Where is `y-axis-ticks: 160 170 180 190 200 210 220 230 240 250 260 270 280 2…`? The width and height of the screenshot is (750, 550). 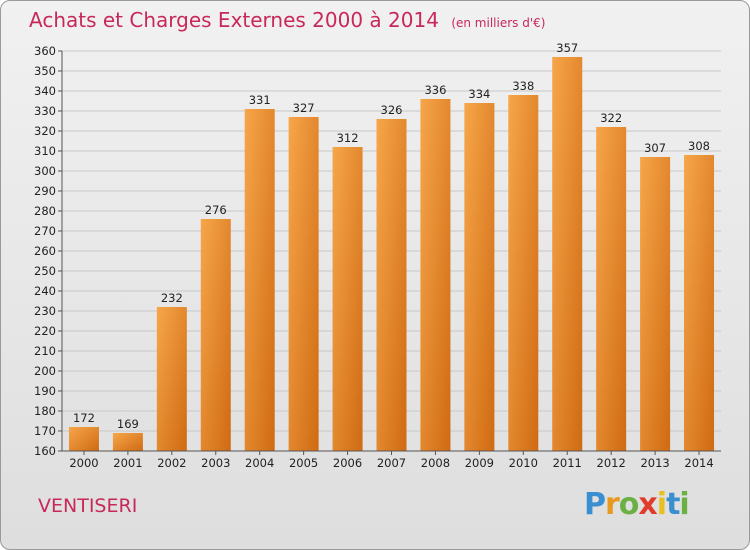
y-axis-ticks: 160 170 180 190 200 210 220 230 240 250 260 270 280 2… is located at coordinates (48, 251).